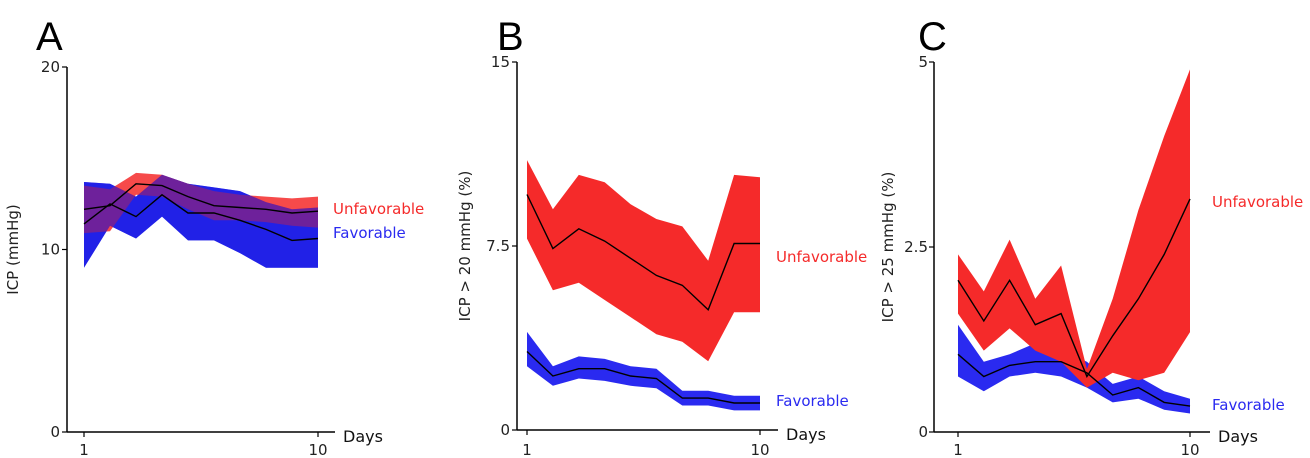 The image size is (1310, 458). What do you see at coordinates (500, 62) in the screenshot?
I see `y-tick-label: 15` at bounding box center [500, 62].